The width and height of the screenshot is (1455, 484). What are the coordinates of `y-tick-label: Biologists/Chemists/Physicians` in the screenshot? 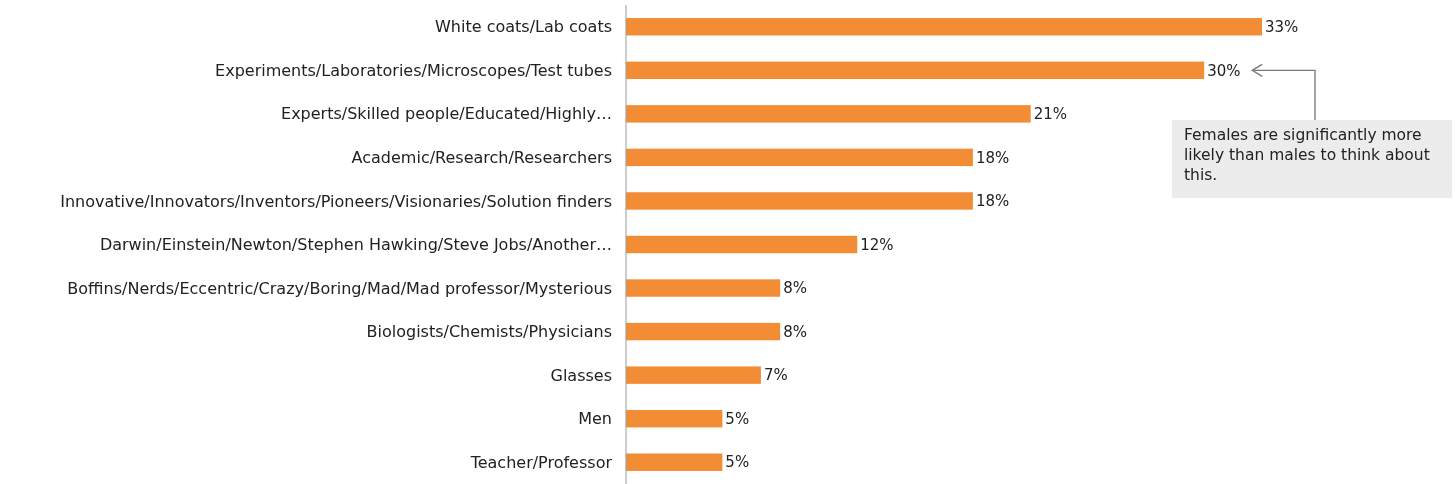 It's located at (489, 332).